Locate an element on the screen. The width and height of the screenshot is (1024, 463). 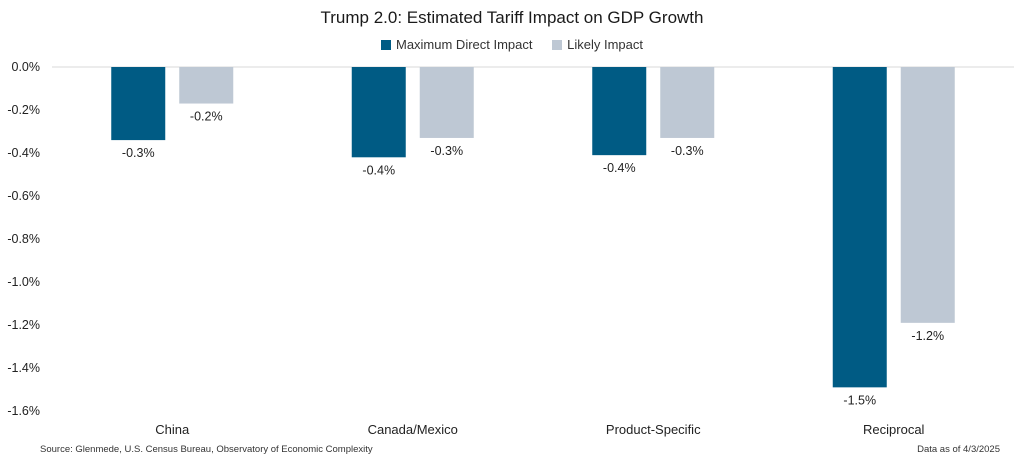
legend-label-likely: Likely Impact is located at coordinates (605, 44).